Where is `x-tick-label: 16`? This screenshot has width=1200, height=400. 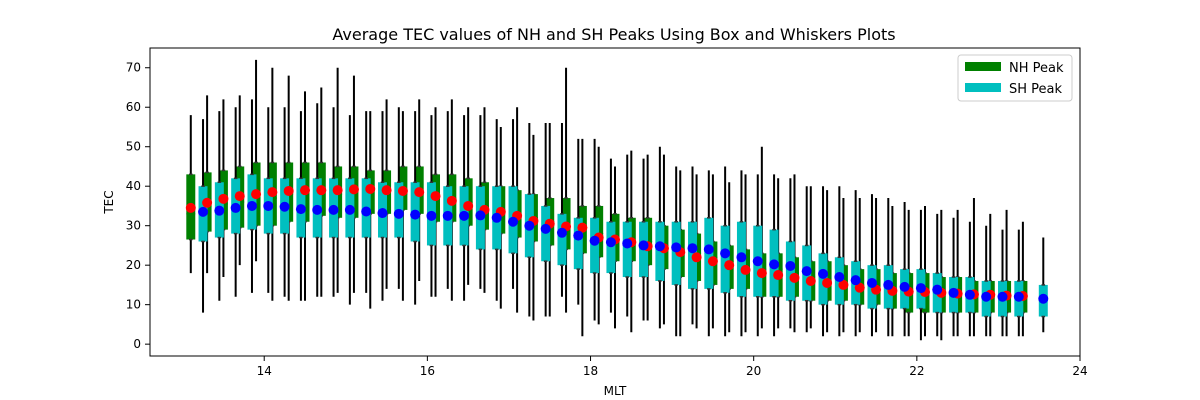 x-tick-label: 16 is located at coordinates (427, 371).